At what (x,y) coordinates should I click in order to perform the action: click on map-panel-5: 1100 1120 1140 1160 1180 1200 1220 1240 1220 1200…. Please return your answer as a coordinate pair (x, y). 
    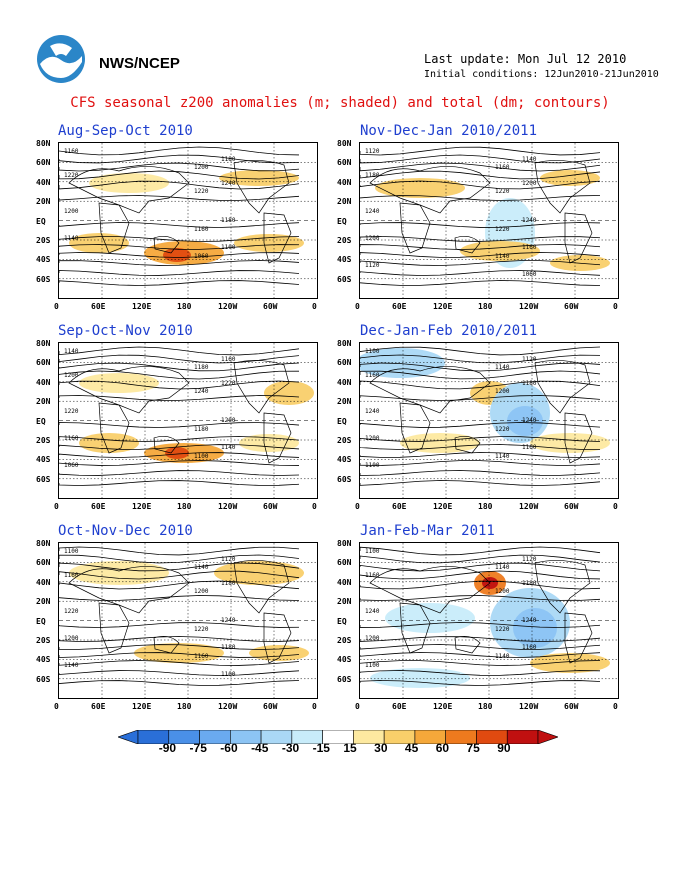
    Looking at the image, I should click on (188, 620).